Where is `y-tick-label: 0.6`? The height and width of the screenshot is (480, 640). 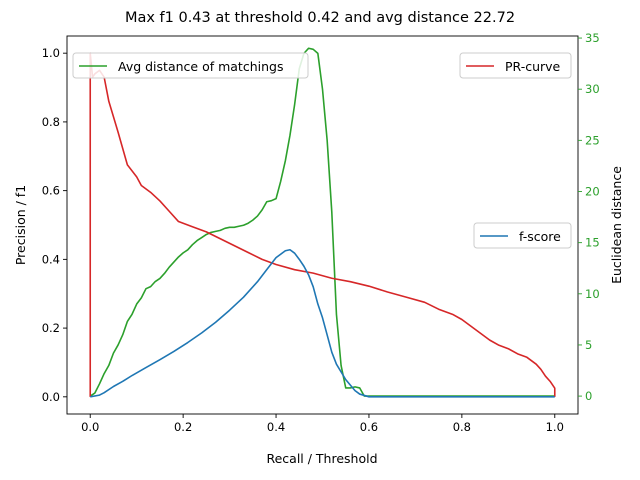 y-tick-label: 0.6 is located at coordinates (51, 191).